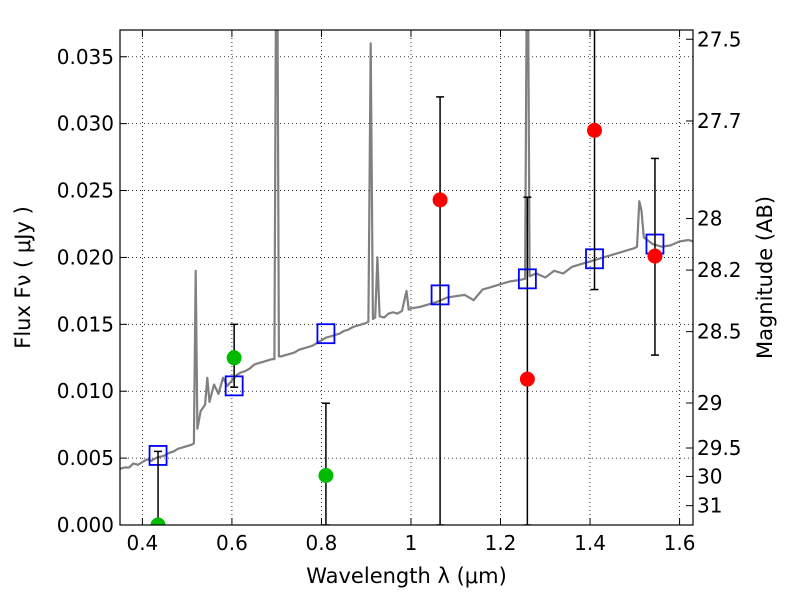  What do you see at coordinates (590, 543) in the screenshot?
I see `x-tick-label: 1.4` at bounding box center [590, 543].